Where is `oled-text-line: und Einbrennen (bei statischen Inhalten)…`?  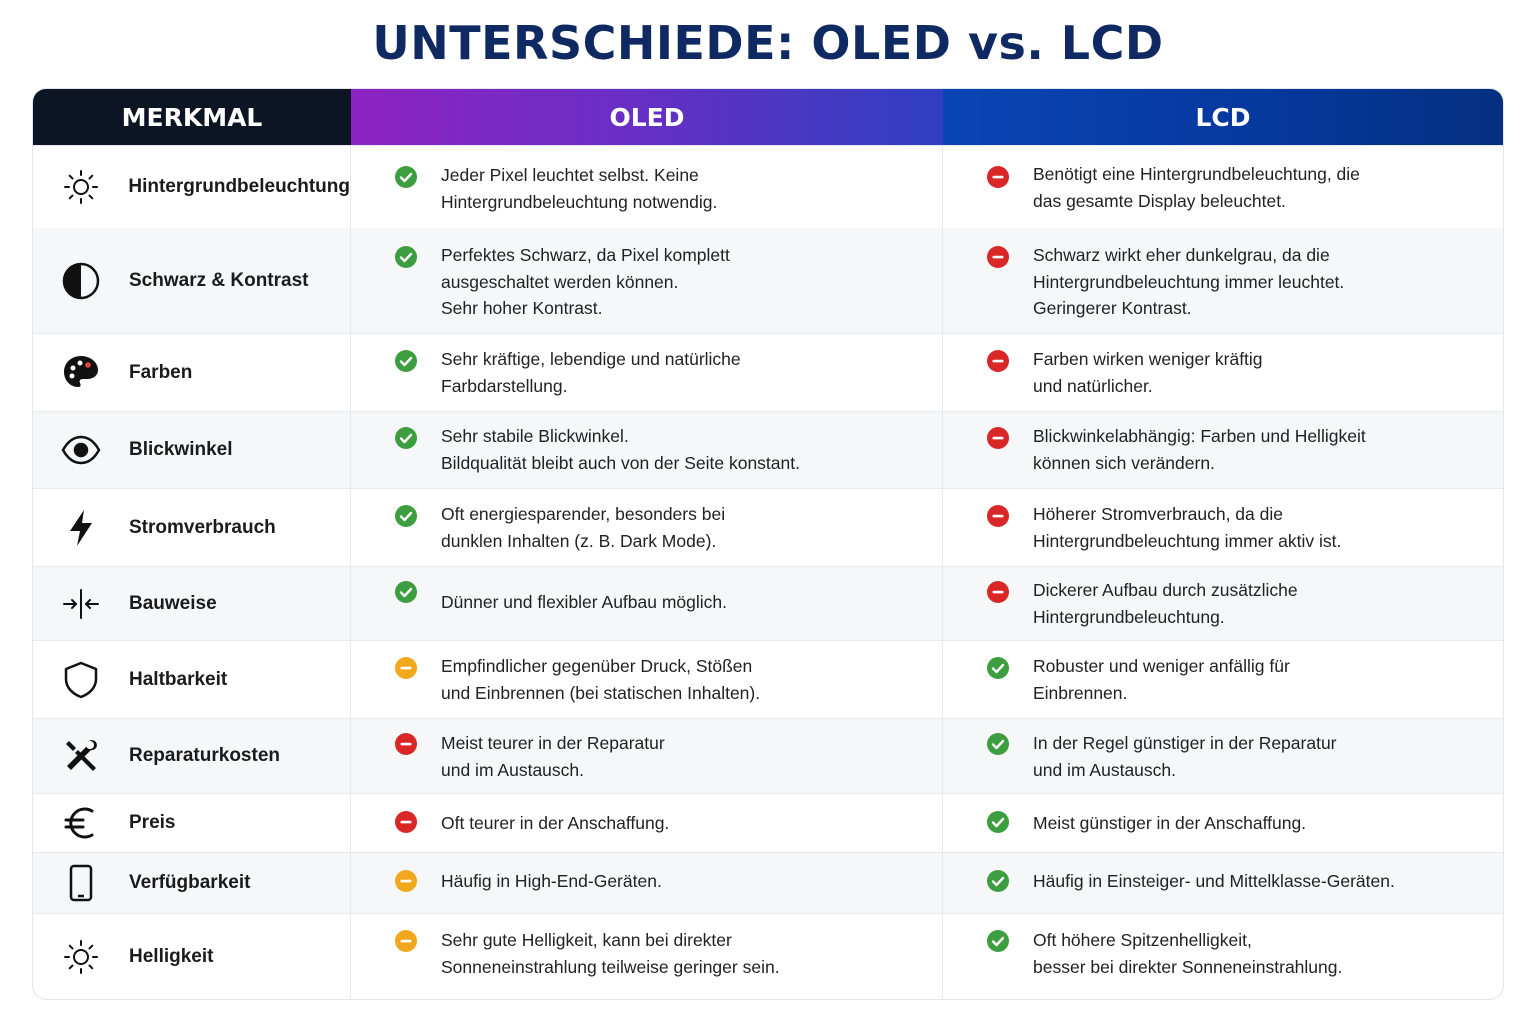
oled-text-line: und Einbrennen (bei statischen Inhalten)… is located at coordinates (601, 692).